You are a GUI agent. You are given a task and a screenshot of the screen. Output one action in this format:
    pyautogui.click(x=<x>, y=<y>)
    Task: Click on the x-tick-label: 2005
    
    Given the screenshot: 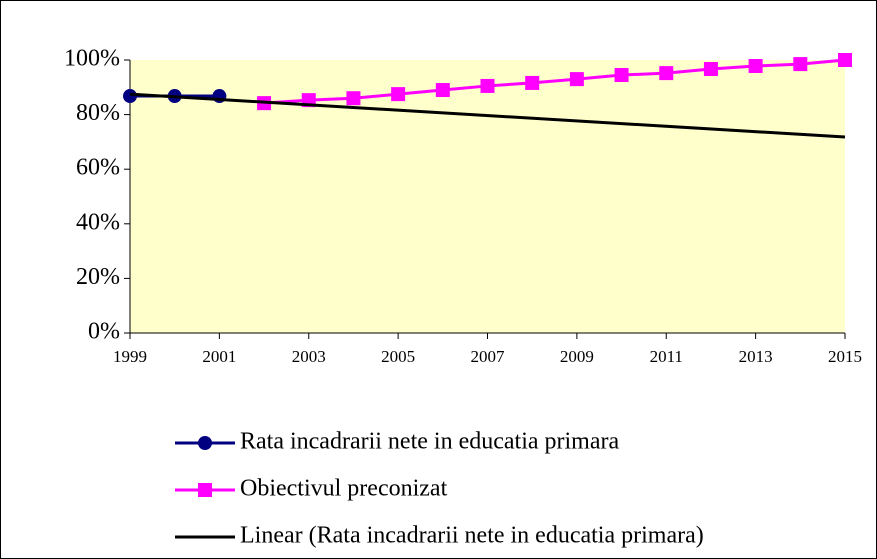 What is the action you would take?
    pyautogui.click(x=398, y=356)
    